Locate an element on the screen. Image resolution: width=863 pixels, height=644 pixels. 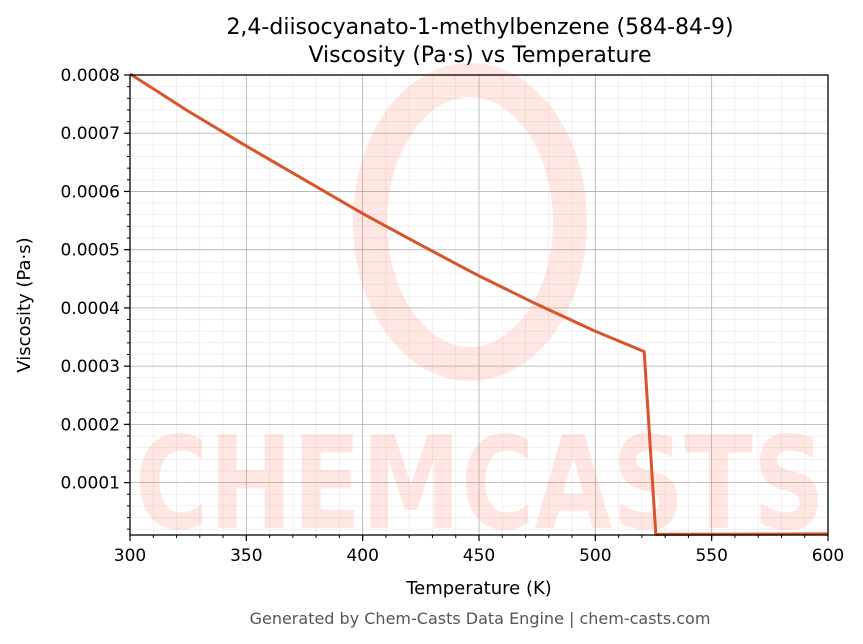
x-tick-label: 450 is located at coordinates (479, 556).